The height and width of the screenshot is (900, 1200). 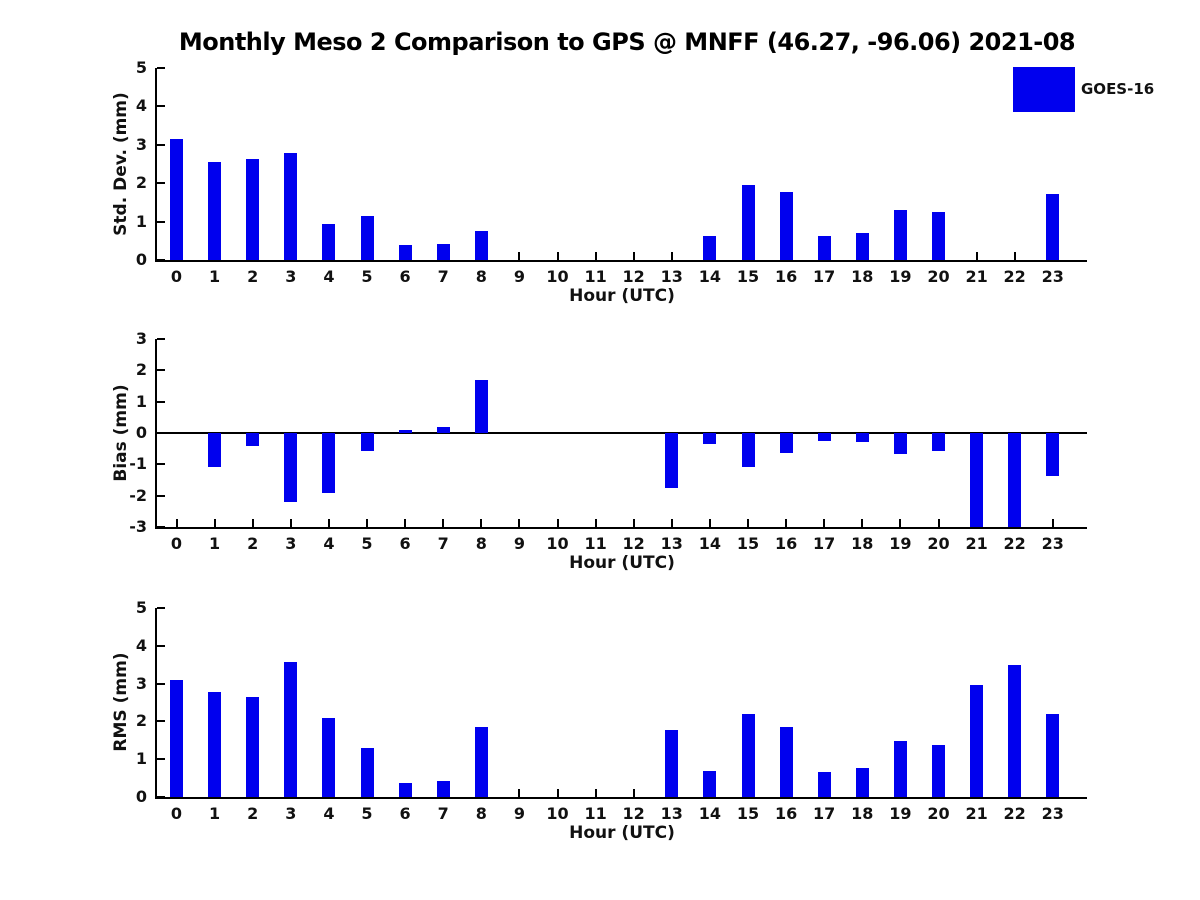 I want to click on x-tick-label: 1, so click(x=215, y=276).